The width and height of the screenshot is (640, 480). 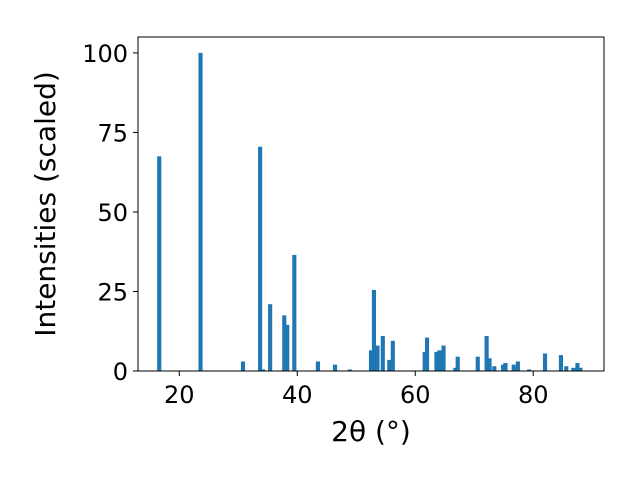 What do you see at coordinates (112, 133) in the screenshot?
I see `y-tick-label: 75` at bounding box center [112, 133].